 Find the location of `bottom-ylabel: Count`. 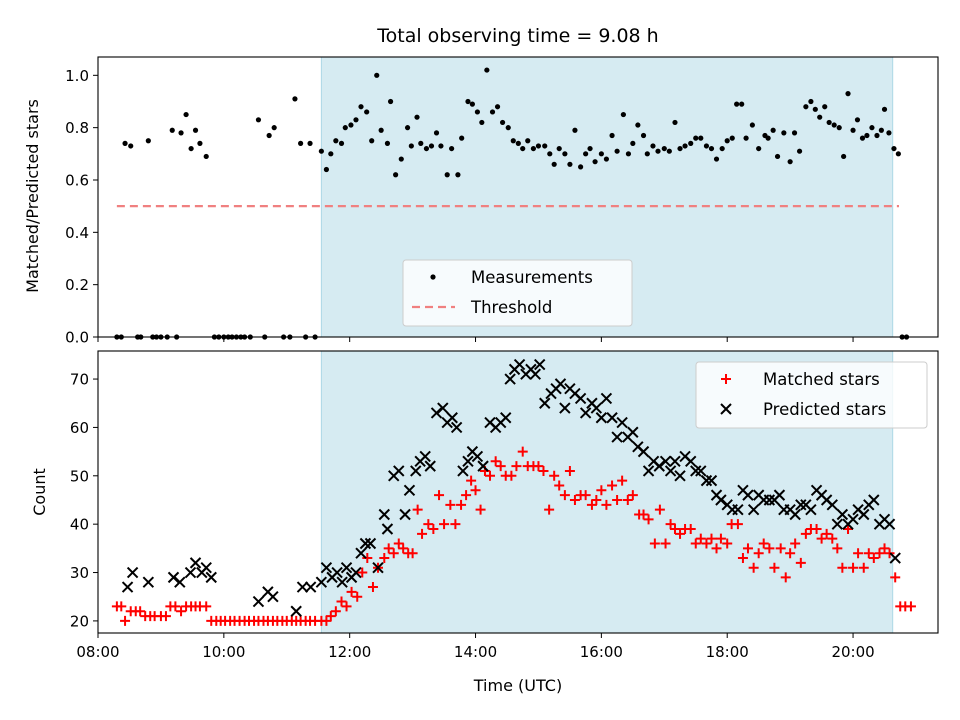

bottom-ylabel: Count is located at coordinates (39, 492).